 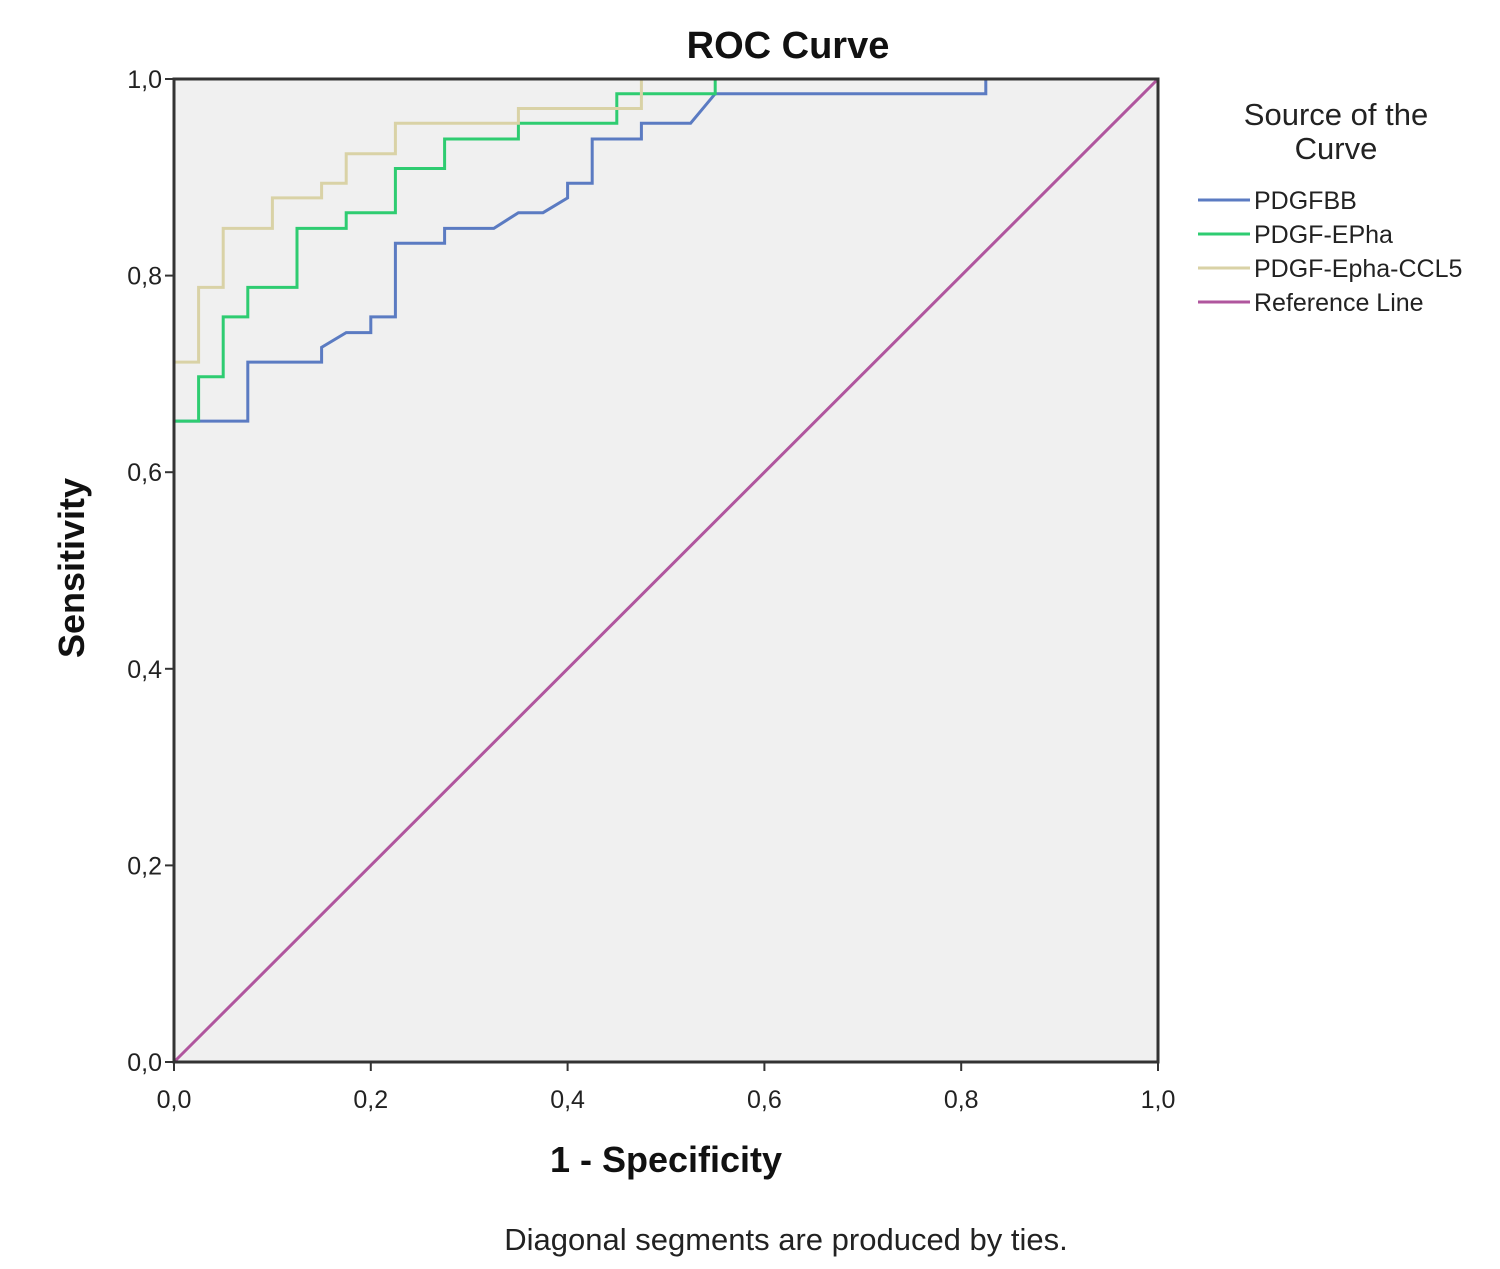 I want to click on y-axis-title: Sensitivity, so click(x=71, y=568).